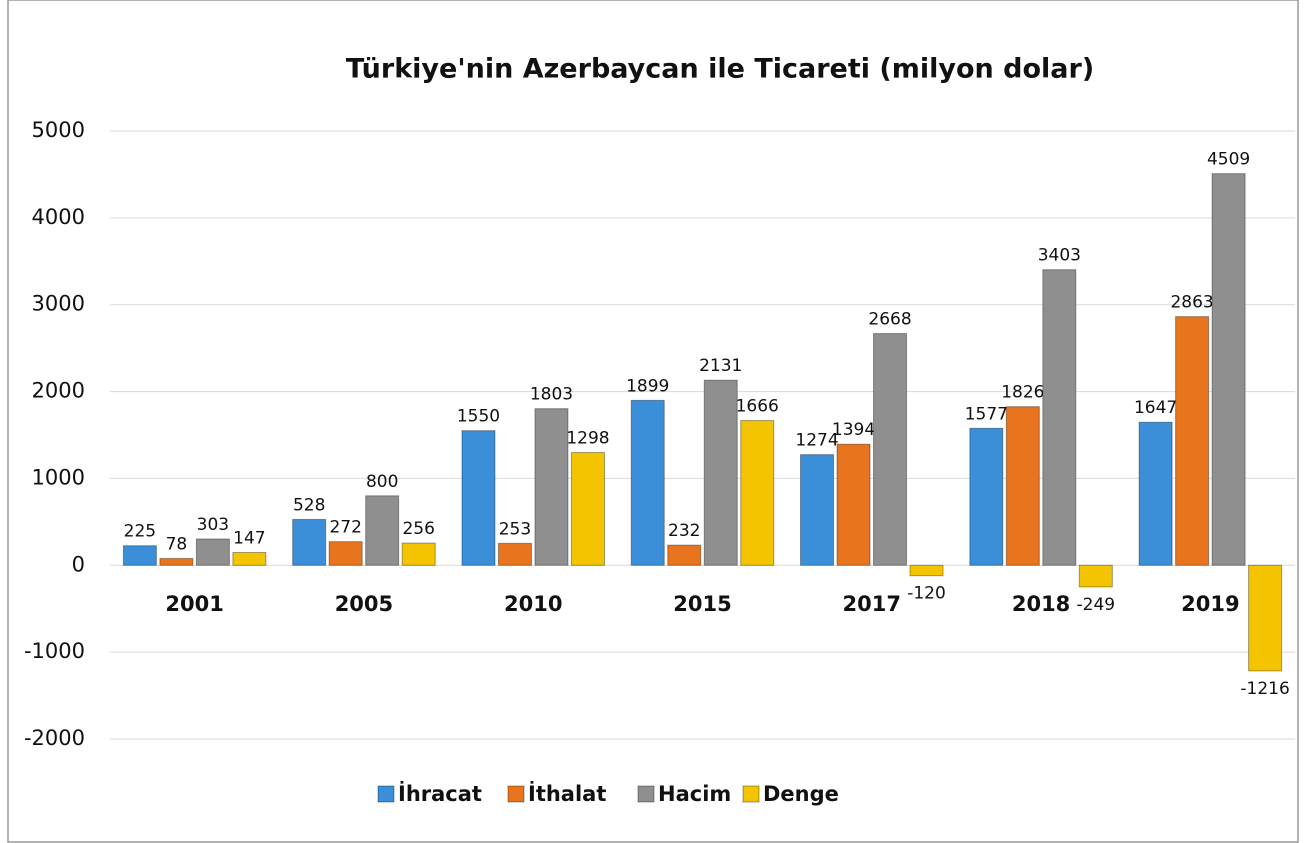 This screenshot has height=843, width=1309. What do you see at coordinates (177, 545) in the screenshot?
I see `value-label: 78` at bounding box center [177, 545].